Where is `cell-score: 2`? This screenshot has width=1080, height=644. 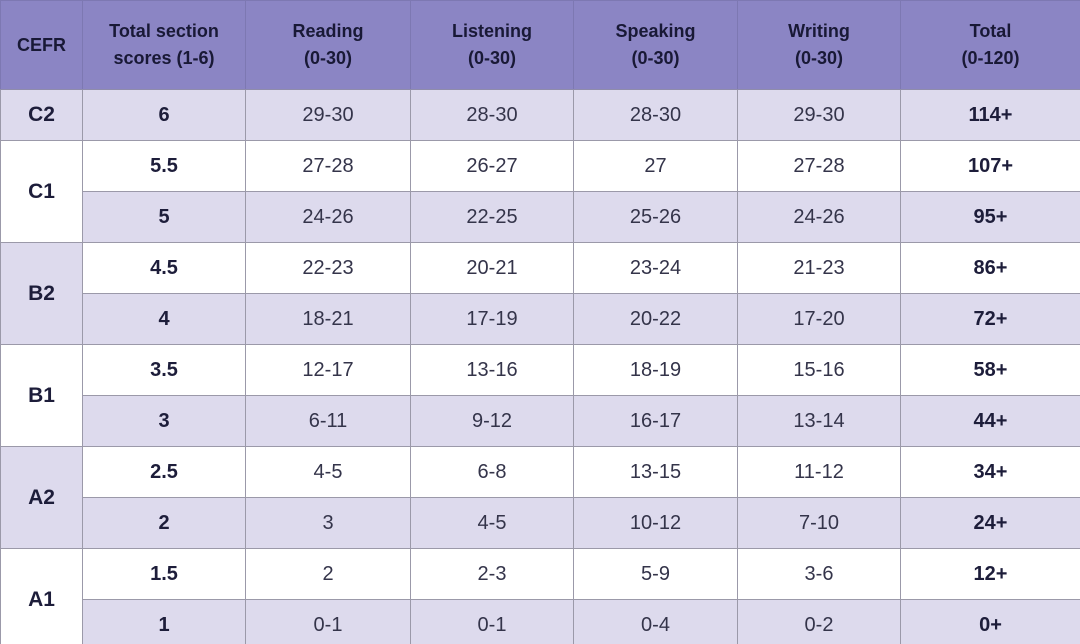 cell-score: 2 is located at coordinates (164, 523).